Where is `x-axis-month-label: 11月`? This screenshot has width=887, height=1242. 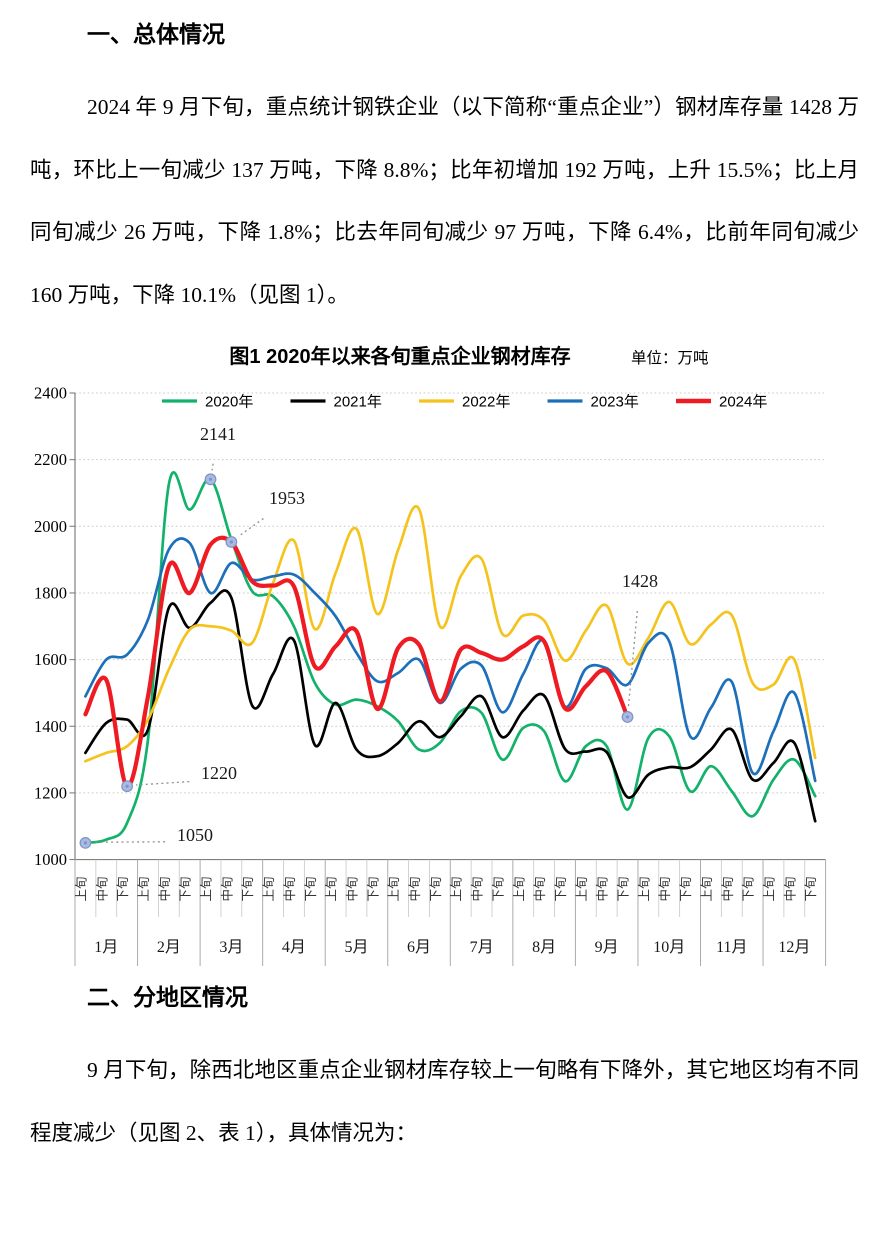
x-axis-month-label: 11月 is located at coordinates (731, 947).